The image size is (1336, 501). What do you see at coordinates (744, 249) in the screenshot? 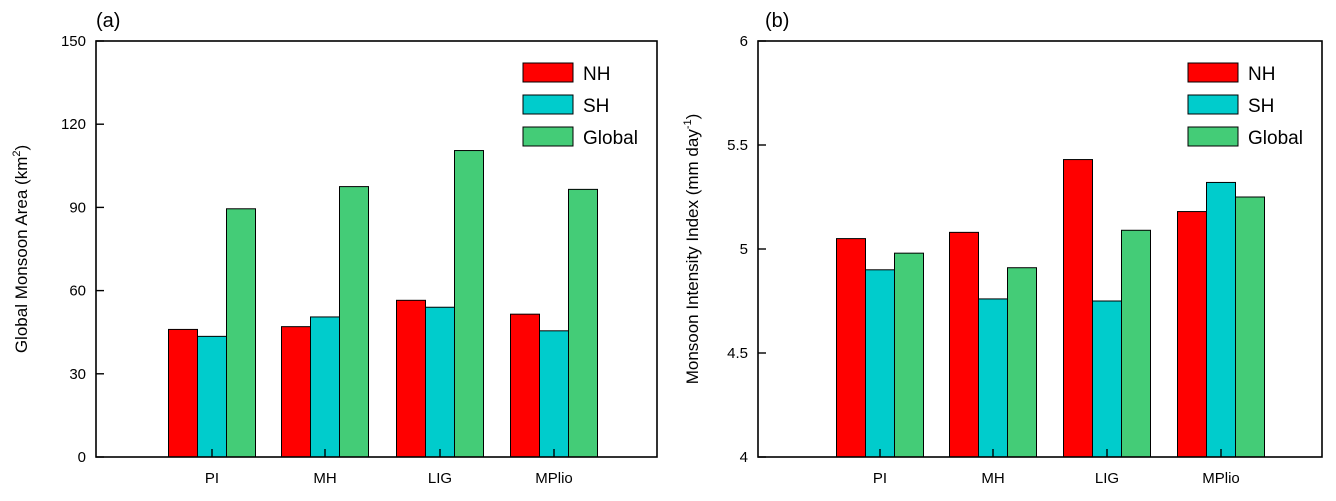
I see `y-tick-label: 5` at bounding box center [744, 249].